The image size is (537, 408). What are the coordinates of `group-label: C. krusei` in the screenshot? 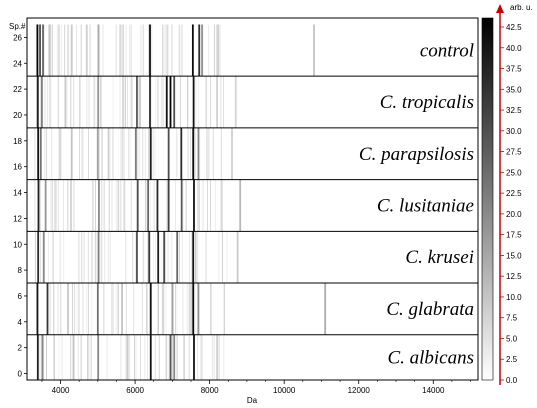 It's located at (439, 257).